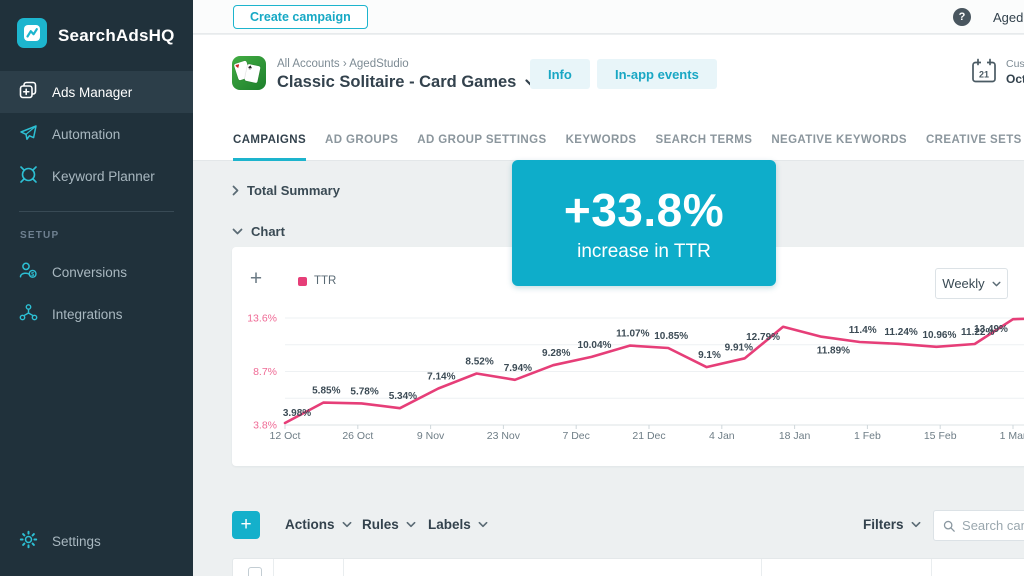 Image resolution: width=1024 pixels, height=576 pixels. I want to click on sidebar-item-integrations: Integrations, so click(96, 314).